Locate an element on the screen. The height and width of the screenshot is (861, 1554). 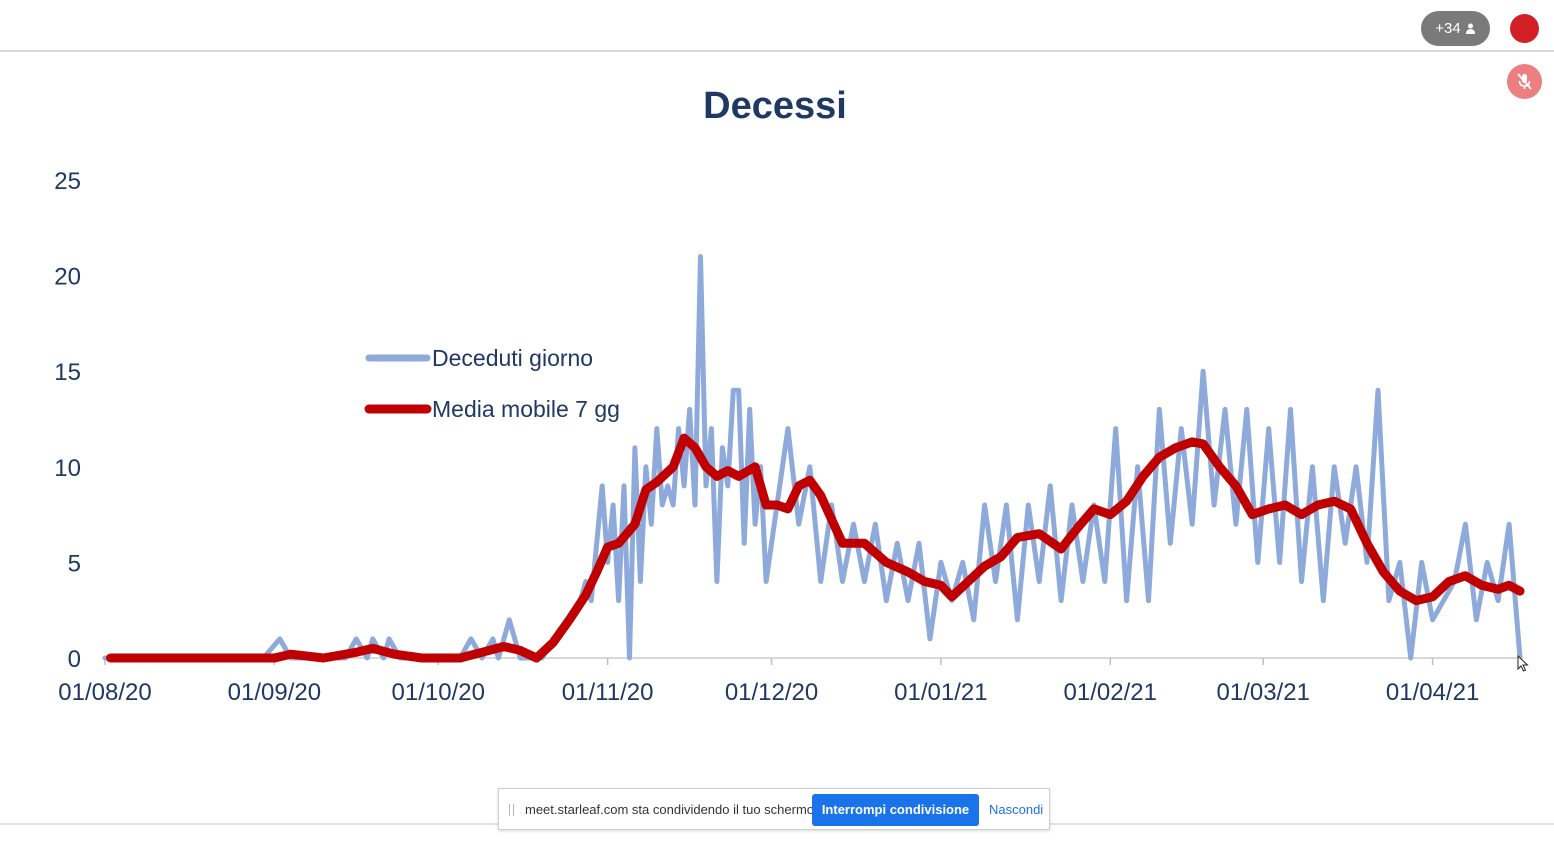
recording-indicator-icon is located at coordinates (1524, 28).